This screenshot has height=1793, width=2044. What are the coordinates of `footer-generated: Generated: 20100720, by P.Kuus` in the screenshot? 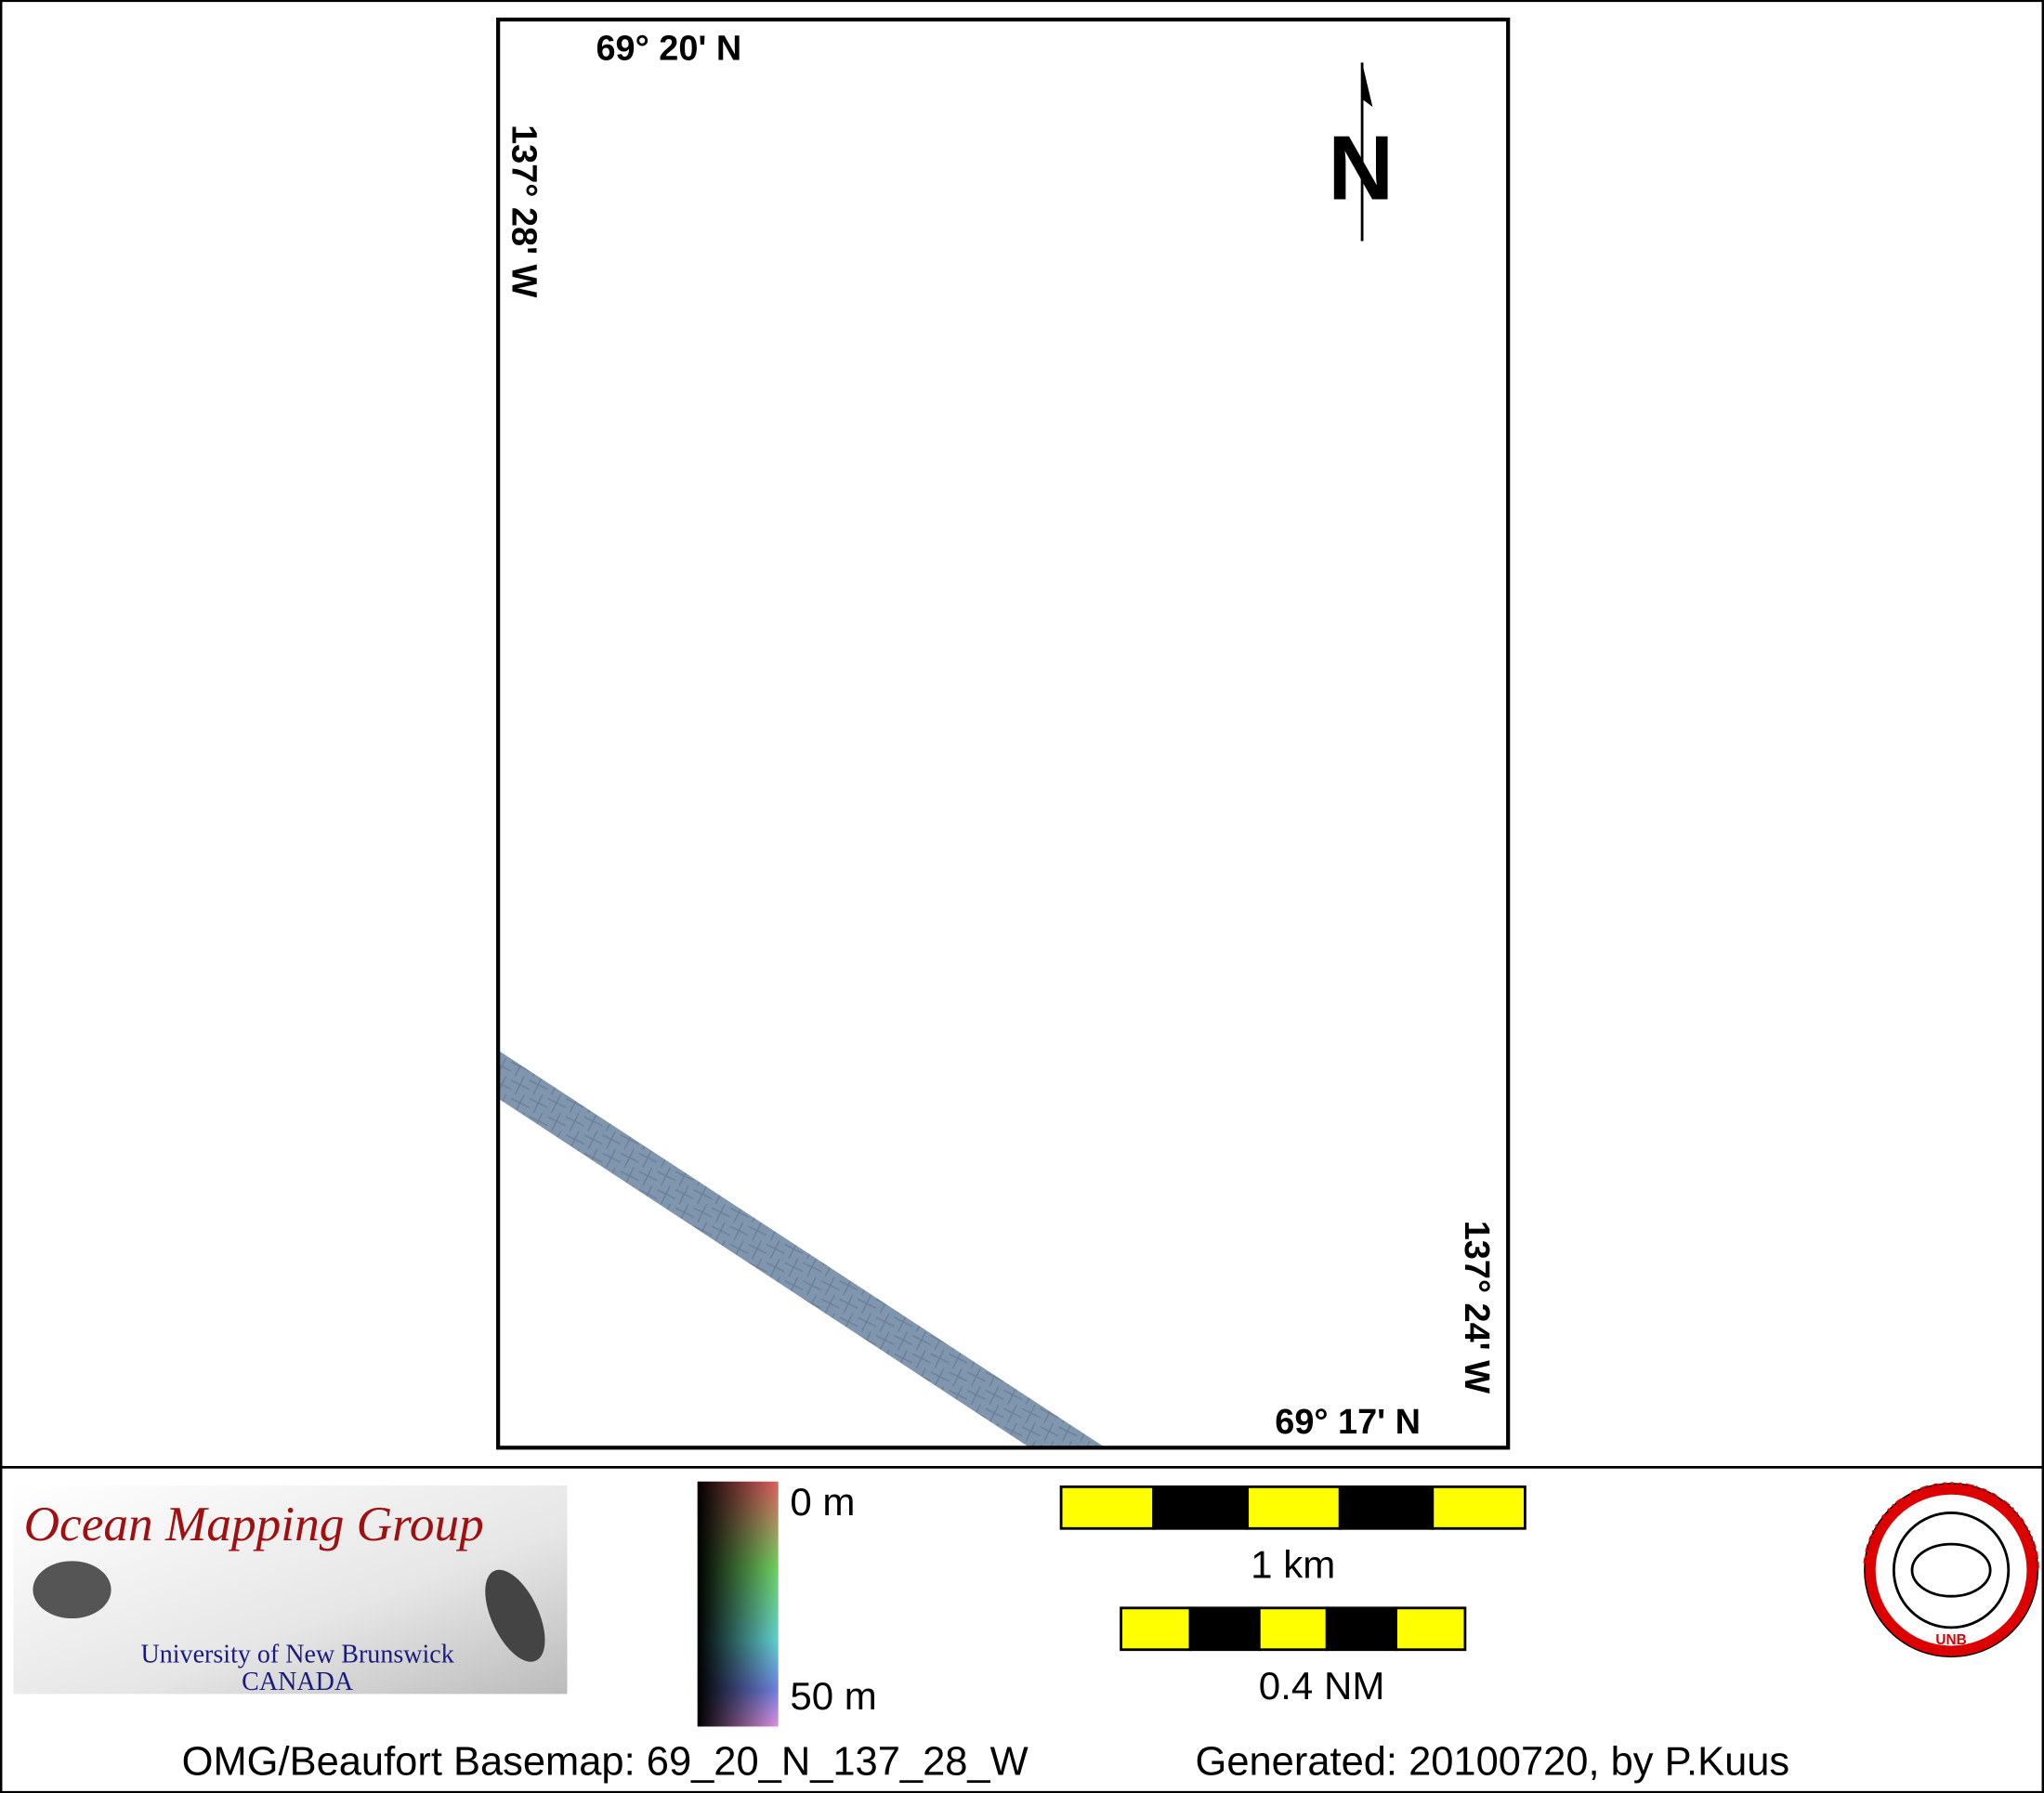 It's located at (1493, 1761).